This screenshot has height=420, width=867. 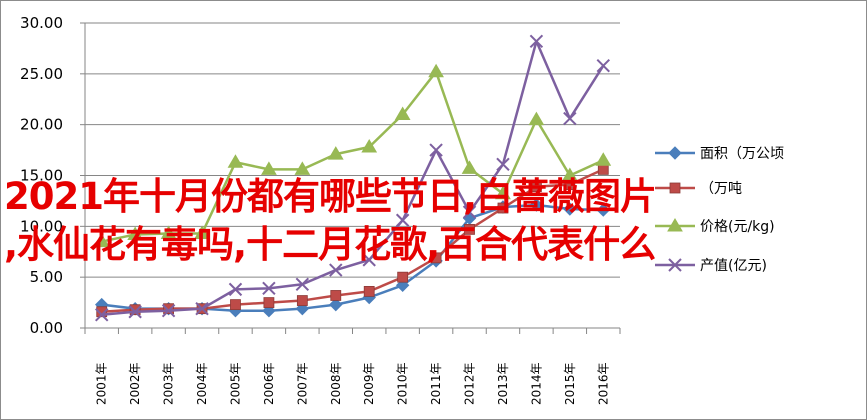 I want to click on x-tick-label: 2013年, so click(x=503, y=383).